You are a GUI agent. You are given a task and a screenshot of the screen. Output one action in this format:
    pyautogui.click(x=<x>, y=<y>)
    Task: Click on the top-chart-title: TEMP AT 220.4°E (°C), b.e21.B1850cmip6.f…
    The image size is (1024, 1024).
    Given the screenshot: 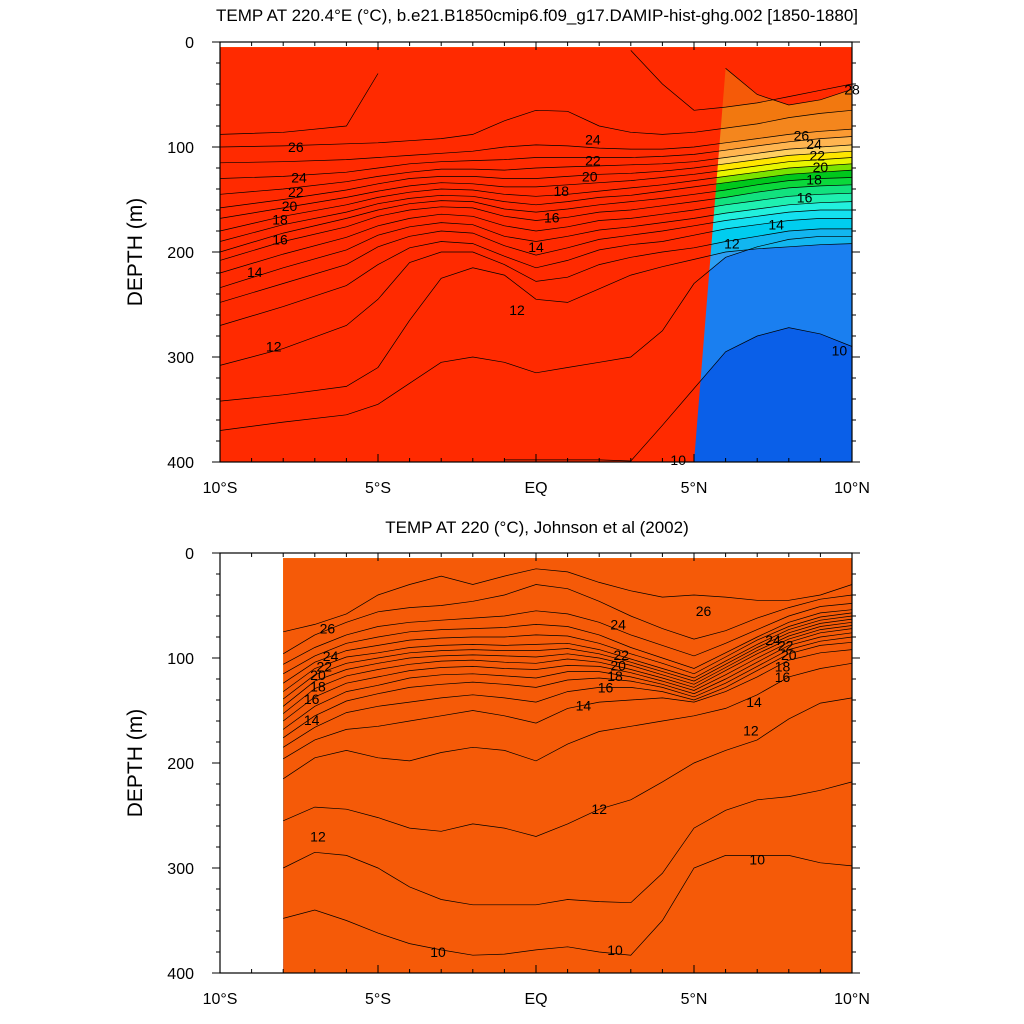 What is the action you would take?
    pyautogui.click(x=537, y=15)
    